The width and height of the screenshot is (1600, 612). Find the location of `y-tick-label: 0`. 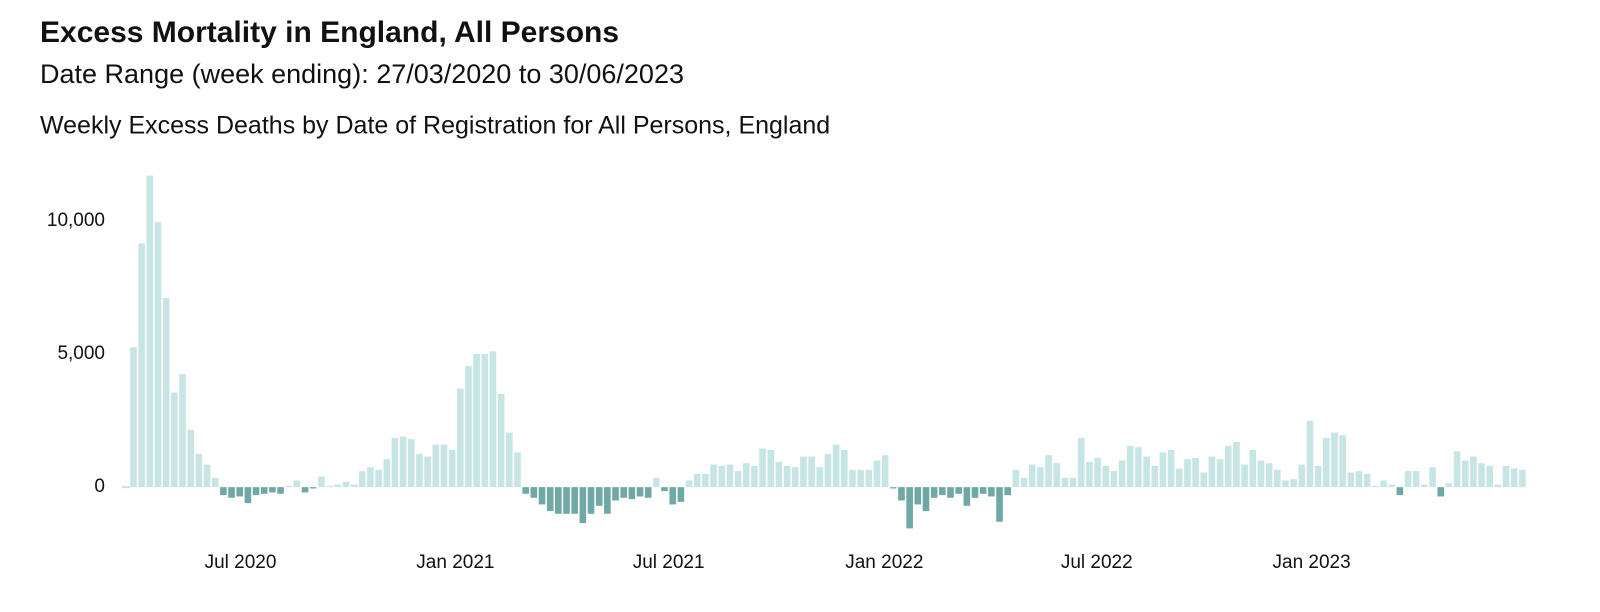

y-tick-label: 0 is located at coordinates (99, 486).